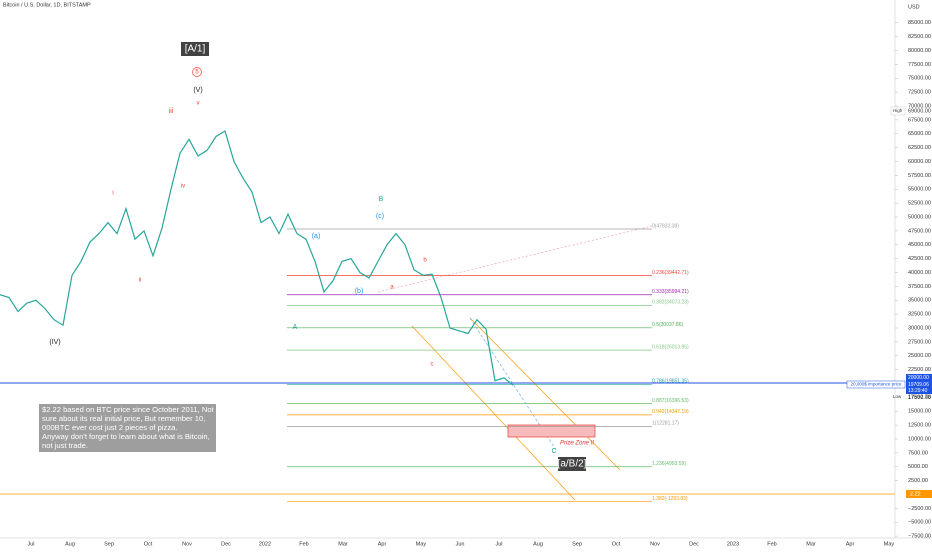  What do you see at coordinates (919, 204) in the screenshot?
I see `price-tick-label: 52500.00` at bounding box center [919, 204].